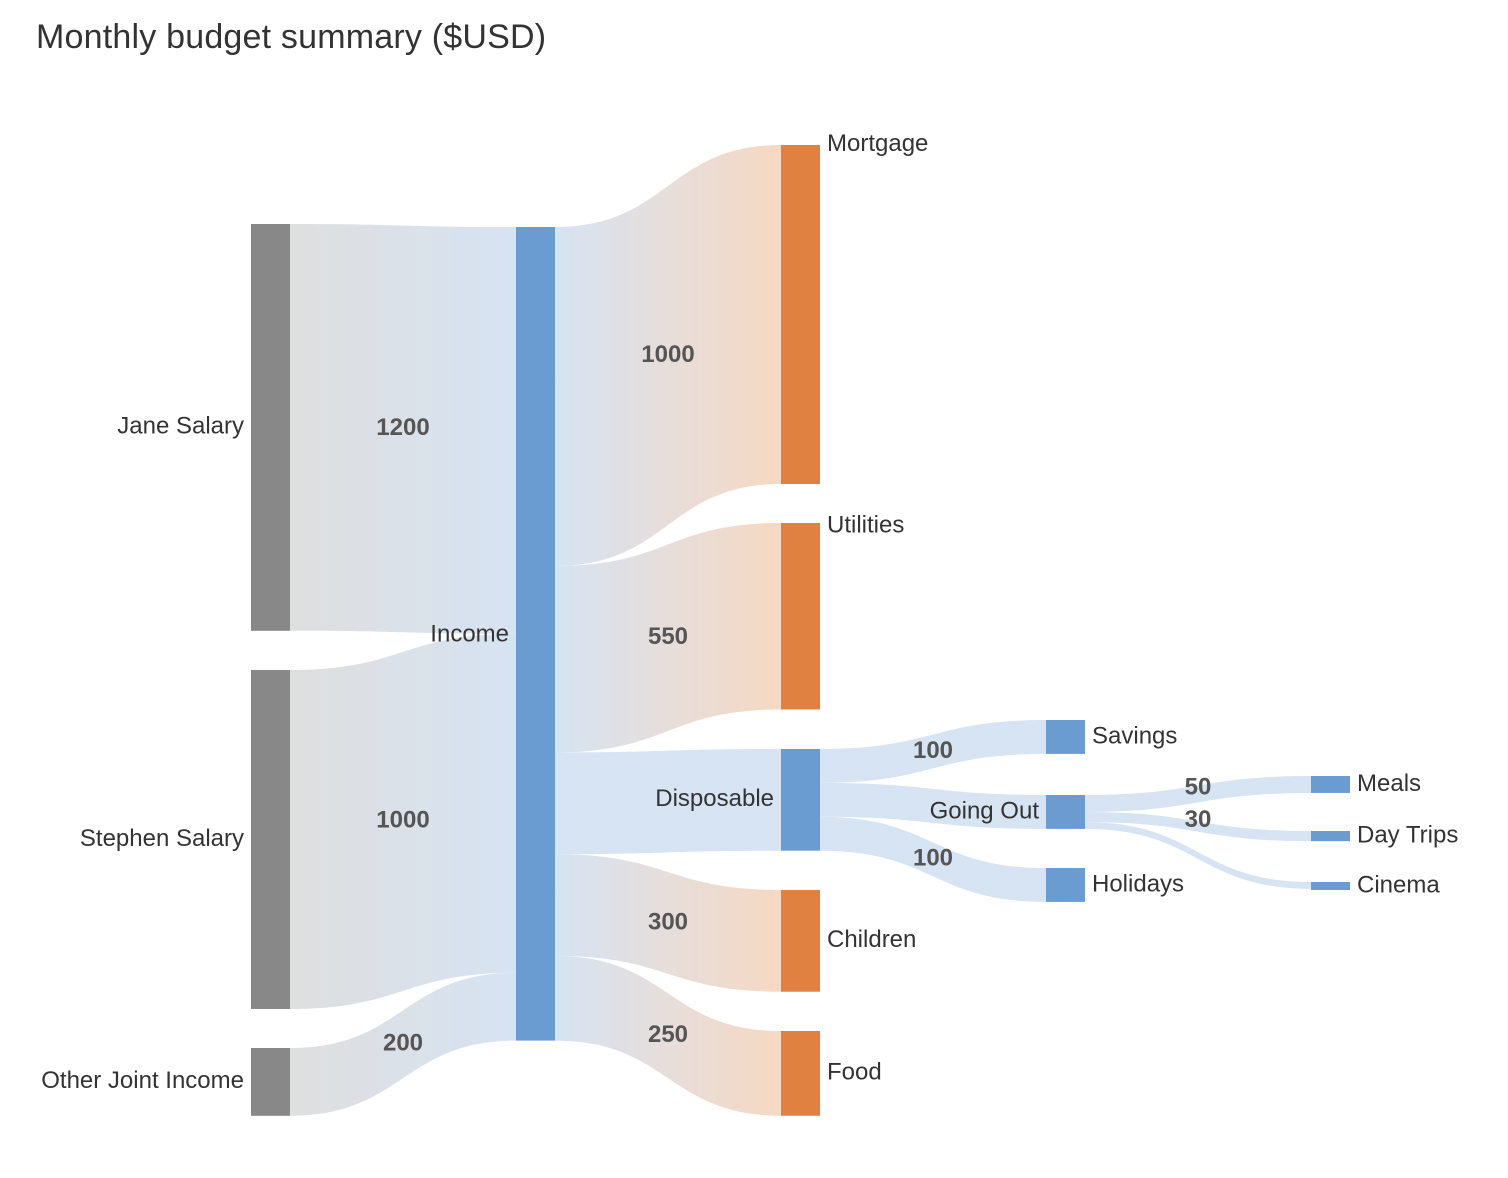 The width and height of the screenshot is (1508, 1178). I want to click on link-value-income-utilities: 550, so click(668, 636).